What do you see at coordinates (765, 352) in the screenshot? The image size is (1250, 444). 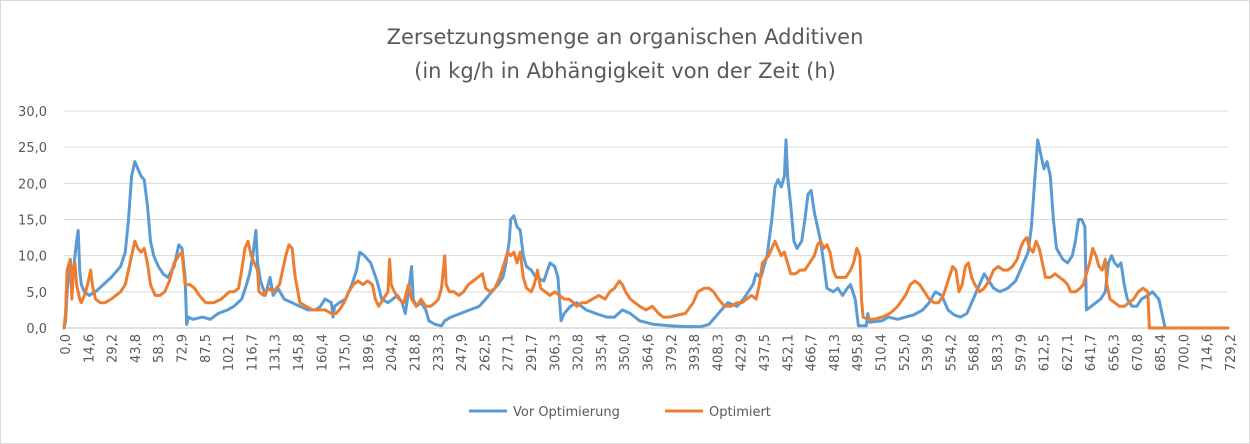 I see `x-tick-label: 437,5` at bounding box center [765, 352].